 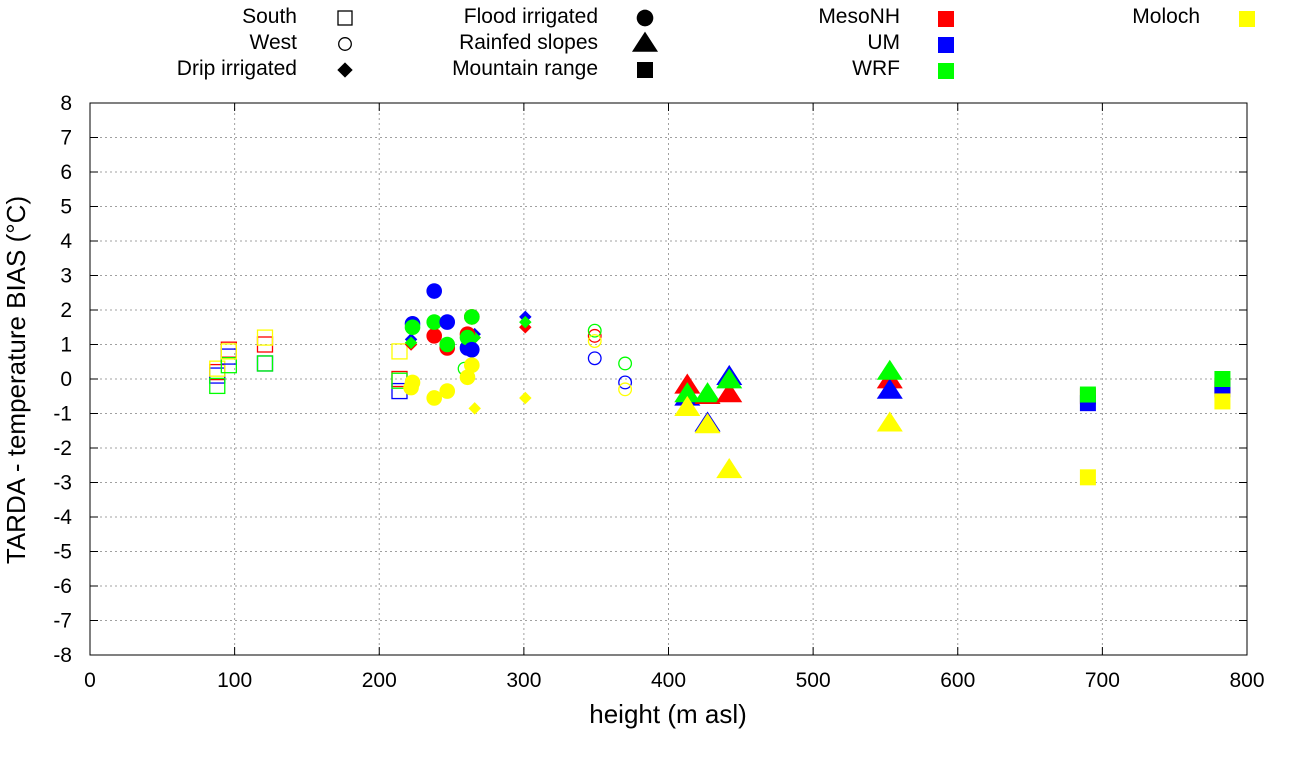 I want to click on legend-marker-triangle, so click(x=645, y=41).